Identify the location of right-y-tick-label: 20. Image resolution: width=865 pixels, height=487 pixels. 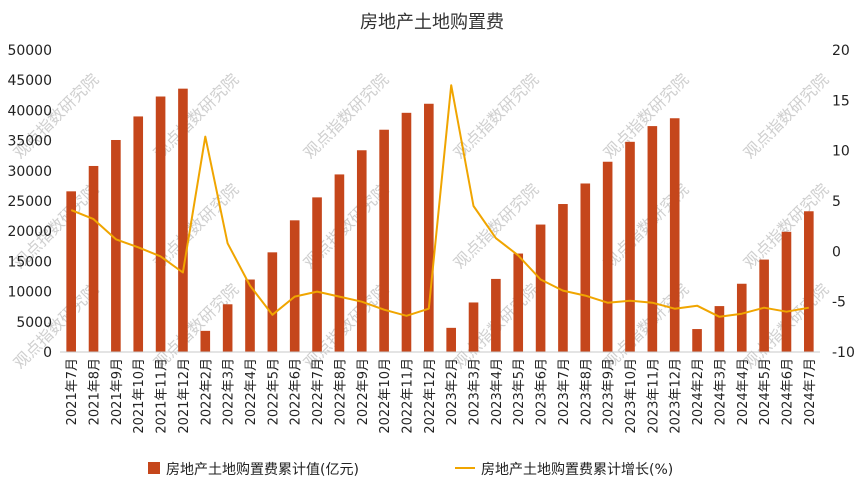
(841, 51).